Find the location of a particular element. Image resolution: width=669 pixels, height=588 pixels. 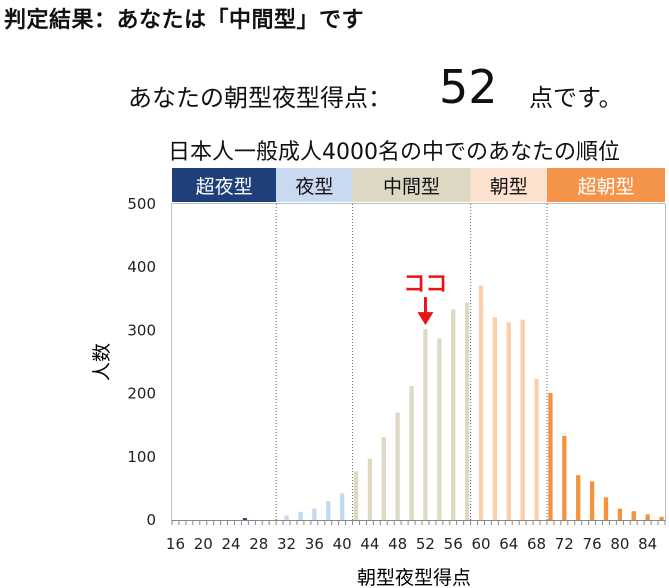

y-axis-label: 人数 is located at coordinates (102, 362).